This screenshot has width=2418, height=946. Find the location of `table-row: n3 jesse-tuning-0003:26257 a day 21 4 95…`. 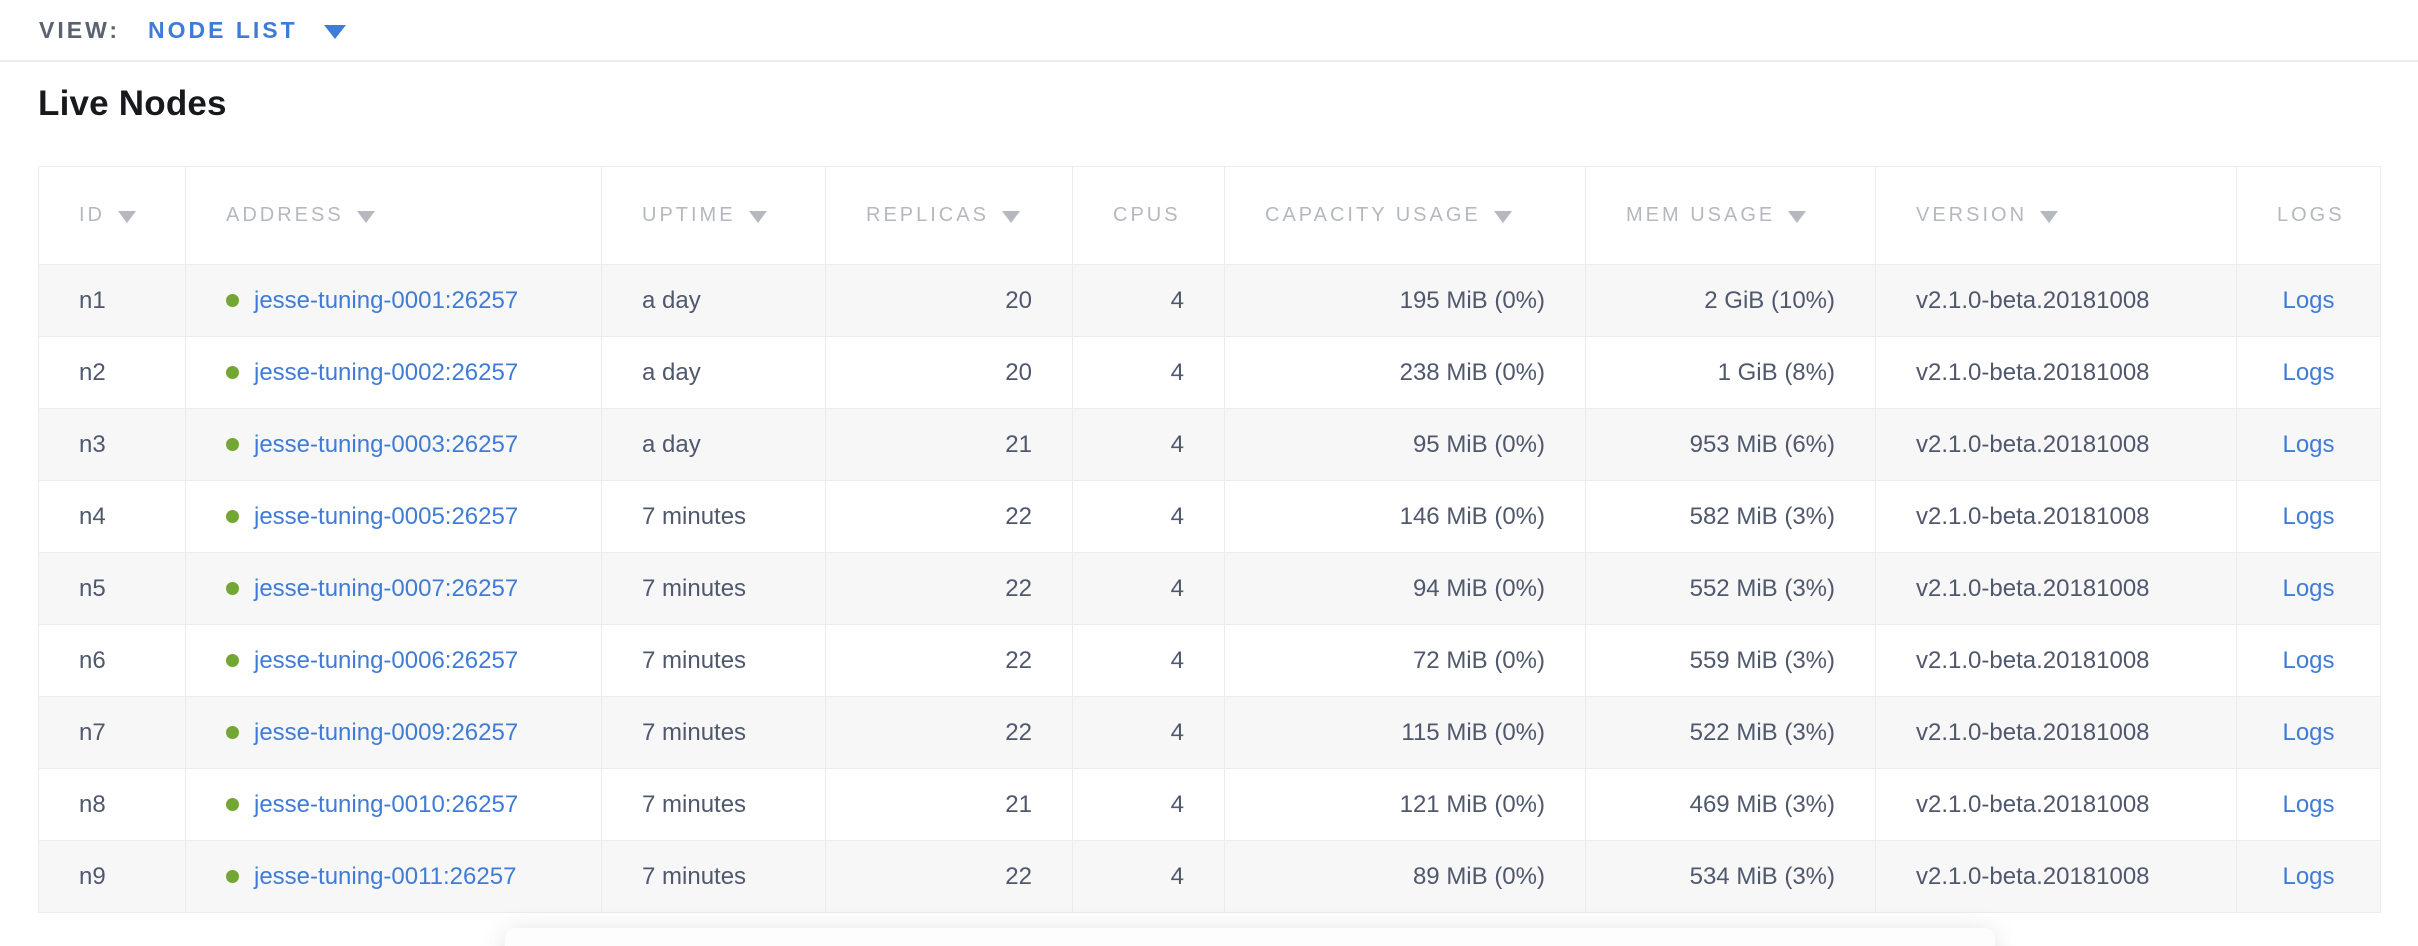

table-row: n3 jesse-tuning-0003:26257 a day 21 4 95… is located at coordinates (1209, 444).